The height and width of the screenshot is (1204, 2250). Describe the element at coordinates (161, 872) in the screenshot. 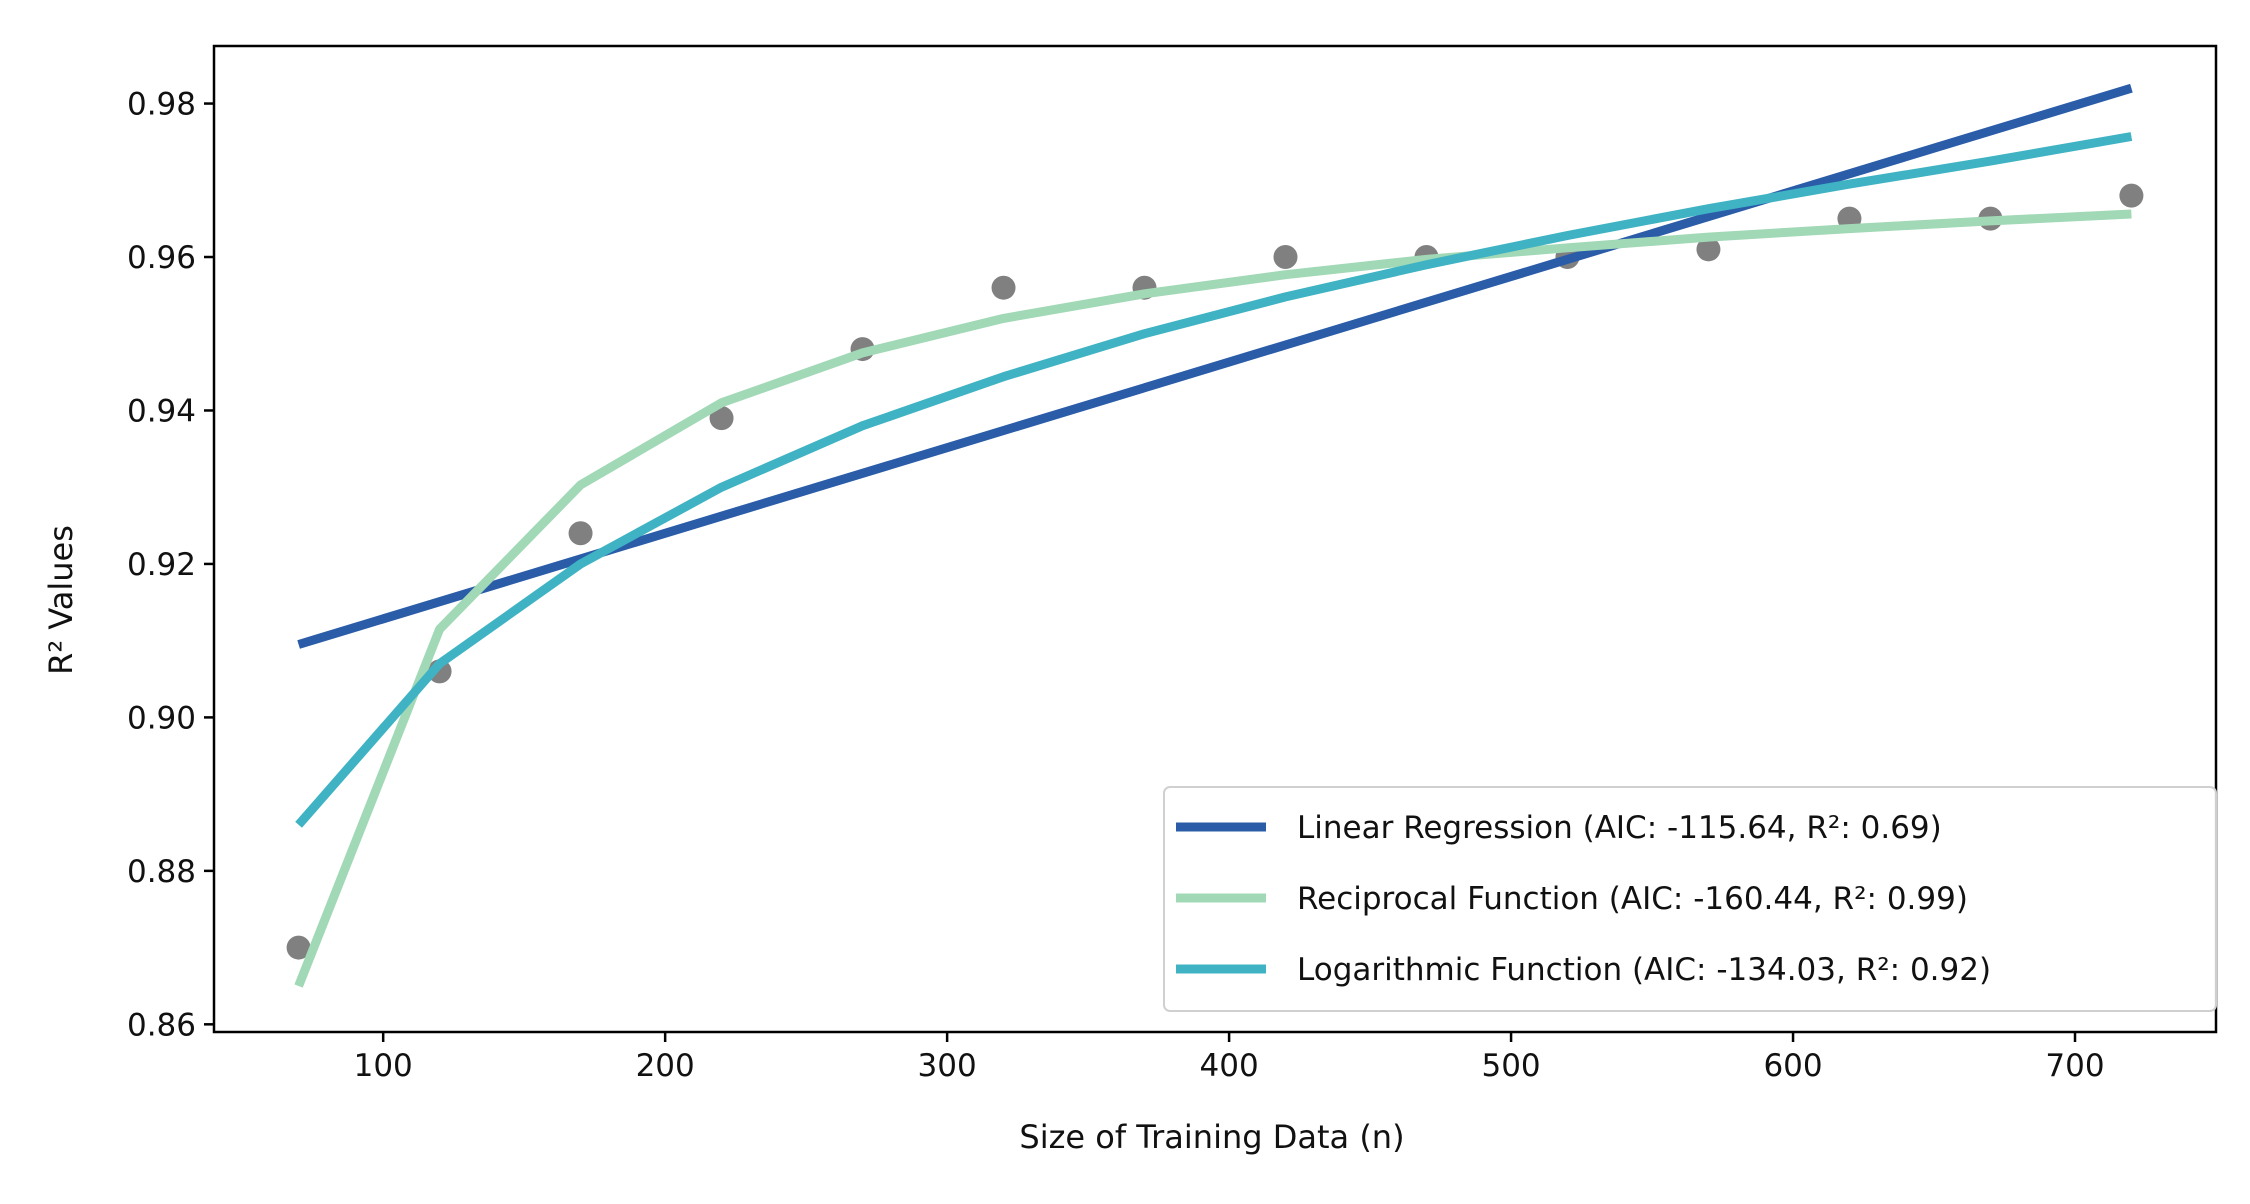

I see `y-tick-label: 0.88` at that location.